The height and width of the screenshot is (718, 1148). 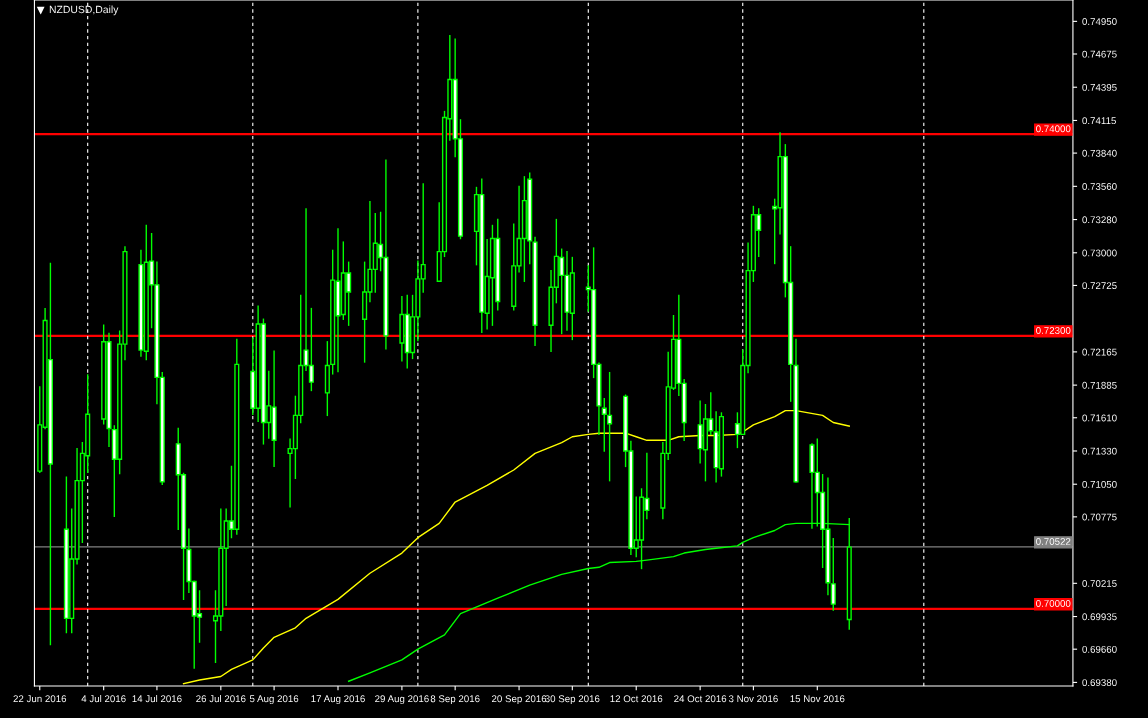 What do you see at coordinates (84, 10) in the screenshot?
I see `chart-title: NZDUSD,Daily` at bounding box center [84, 10].